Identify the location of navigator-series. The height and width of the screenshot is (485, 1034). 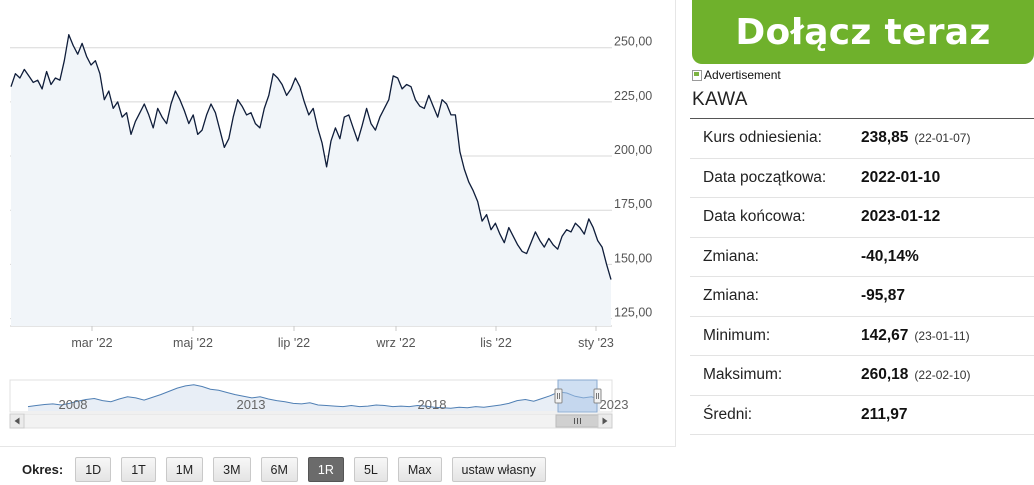
(314, 397).